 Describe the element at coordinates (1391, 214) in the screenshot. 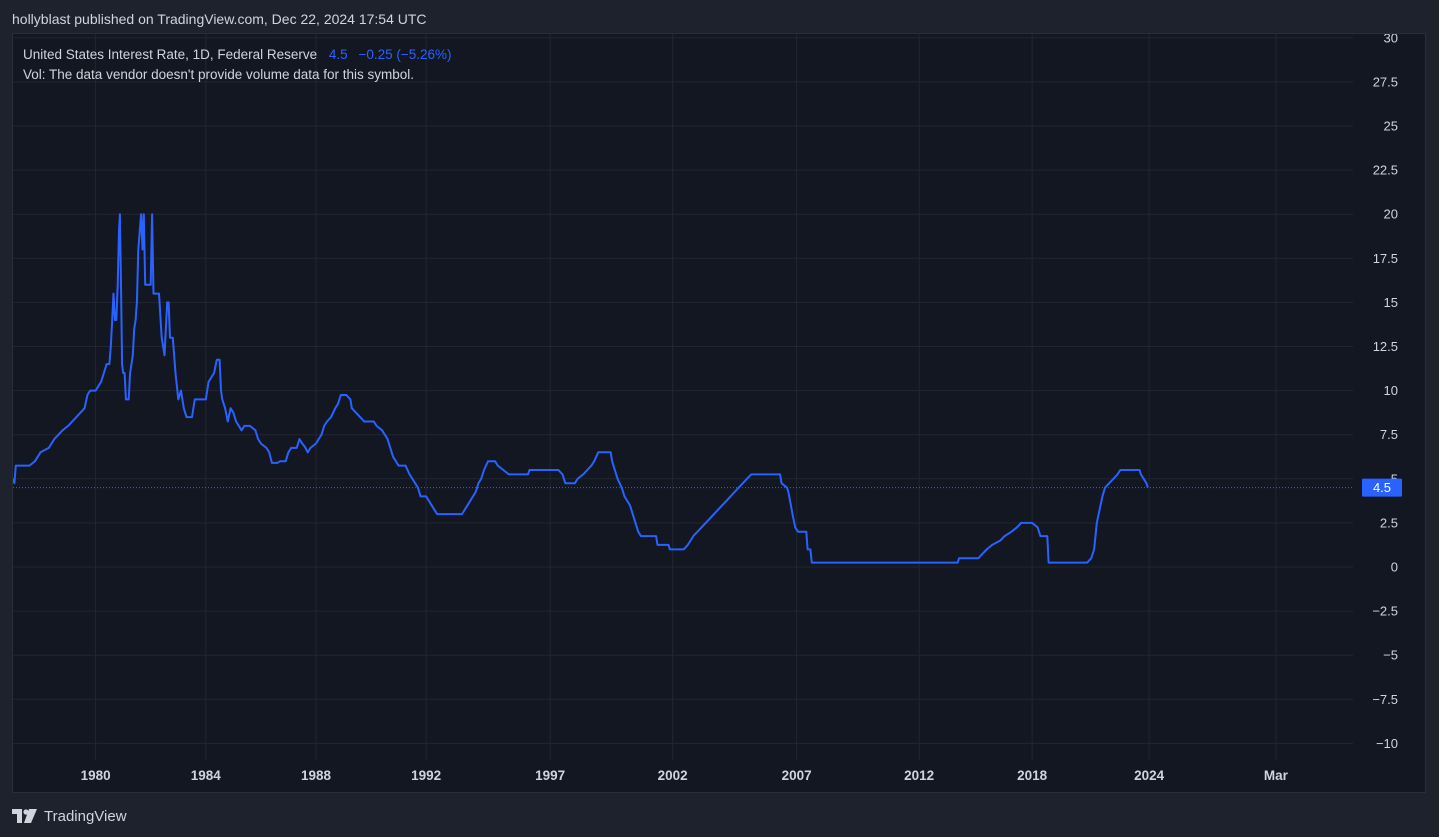

I see `y-tick-label: 20` at that location.